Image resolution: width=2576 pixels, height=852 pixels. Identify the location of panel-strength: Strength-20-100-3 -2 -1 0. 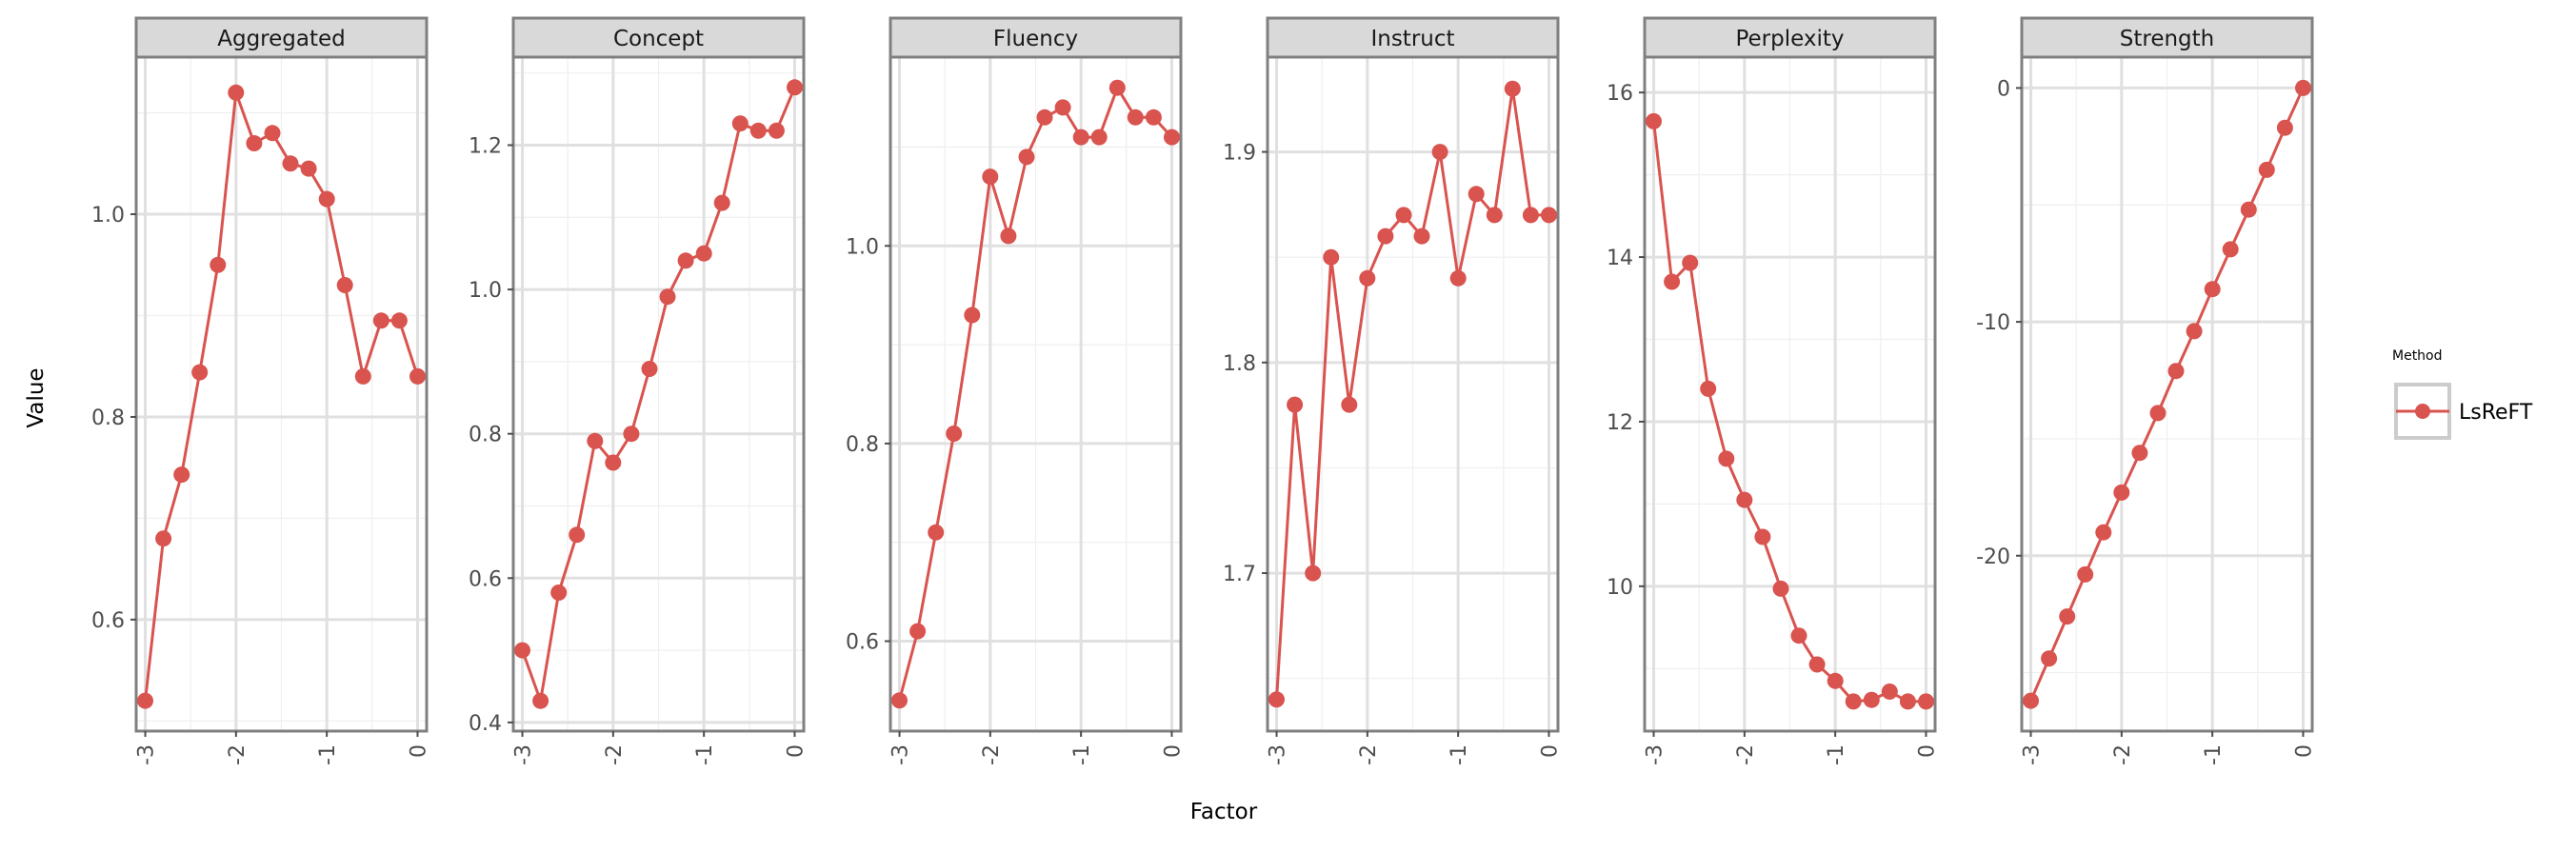
(2146, 390).